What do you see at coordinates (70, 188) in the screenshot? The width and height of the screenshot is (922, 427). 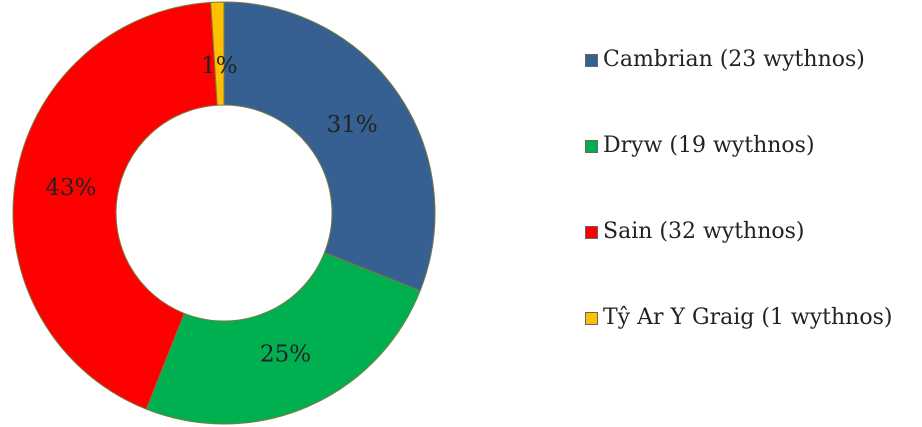 I see `data-label: 43%` at bounding box center [70, 188].